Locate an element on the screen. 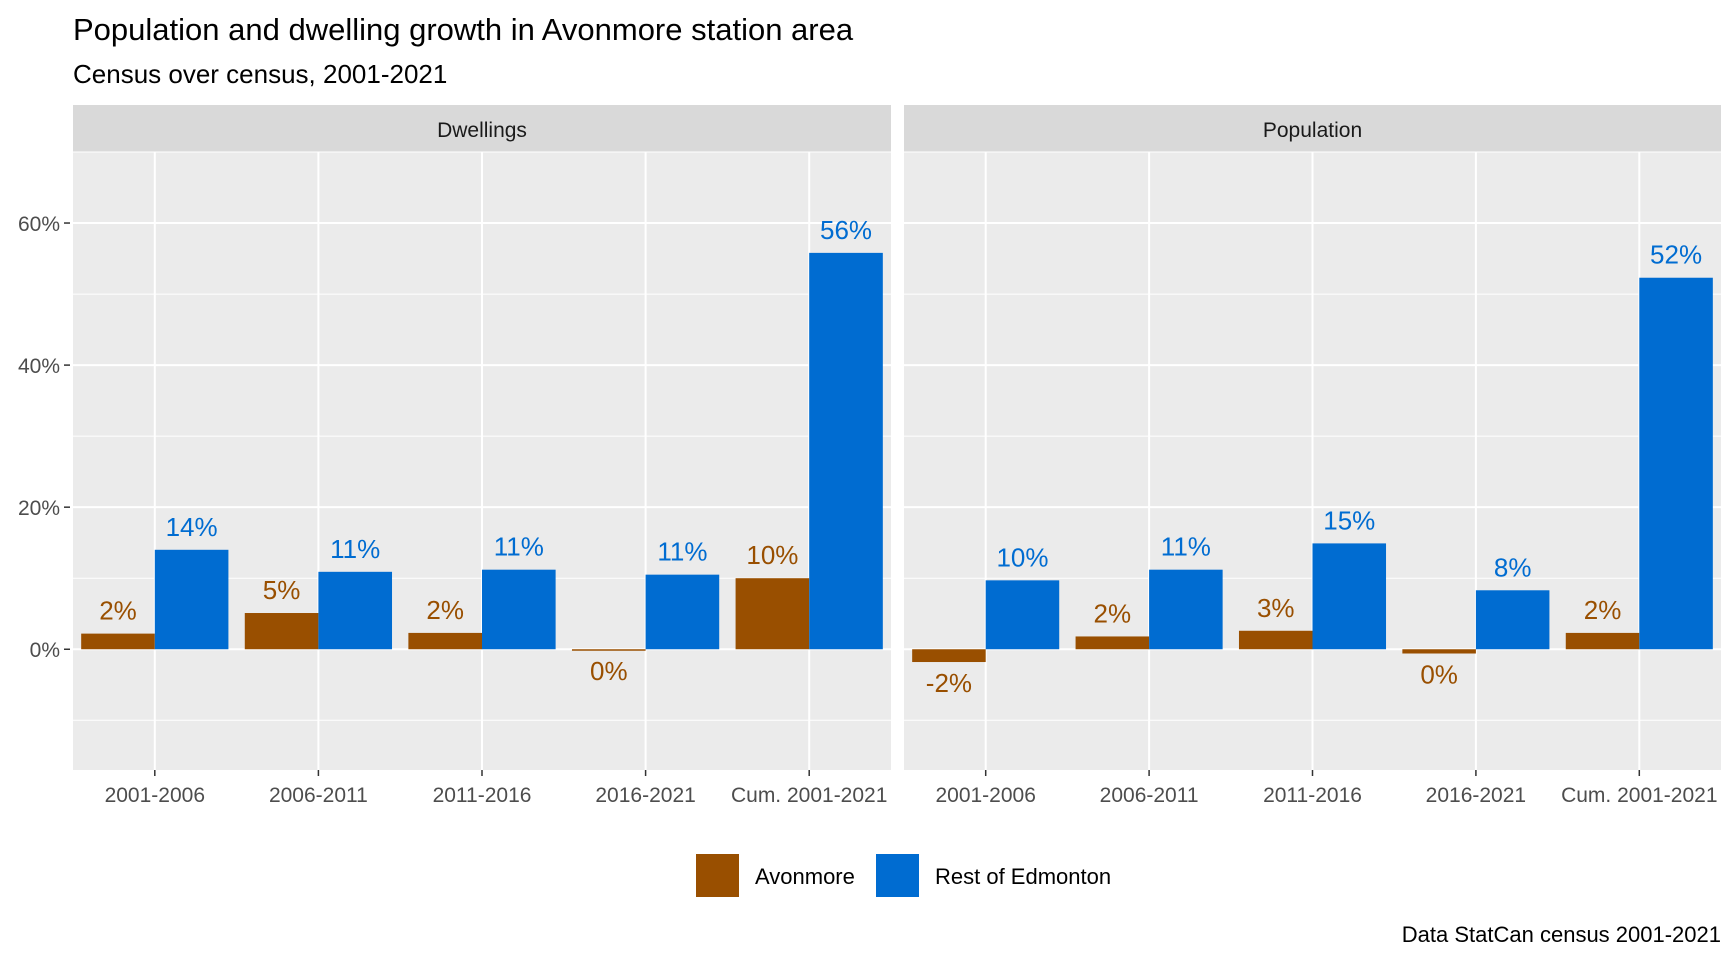 This screenshot has height=960, width=1728. legend-label: Rest of Edmonton is located at coordinates (1023, 876).